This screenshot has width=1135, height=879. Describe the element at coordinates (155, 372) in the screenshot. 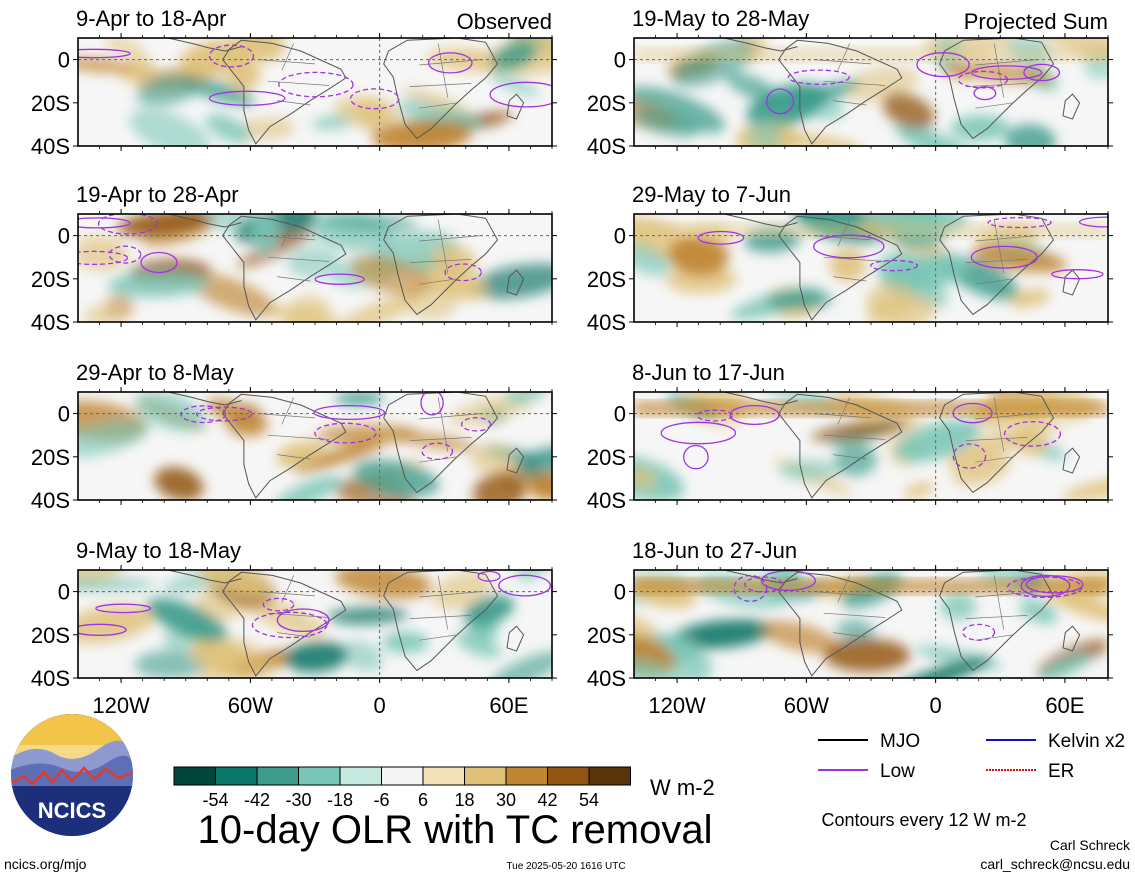

I see `panel-period-title: 29-Apr to 8-May` at that location.